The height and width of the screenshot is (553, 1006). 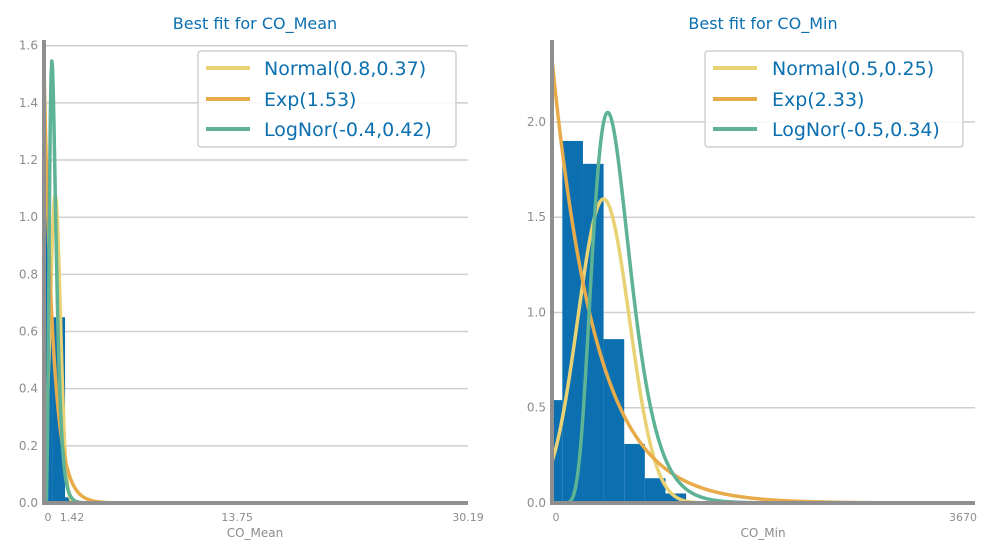 I want to click on y-tick-labels: 0.0 0.2 0.4 0.6 0.8 1.0 1.2 1.4 1.6, so click(x=28, y=274).